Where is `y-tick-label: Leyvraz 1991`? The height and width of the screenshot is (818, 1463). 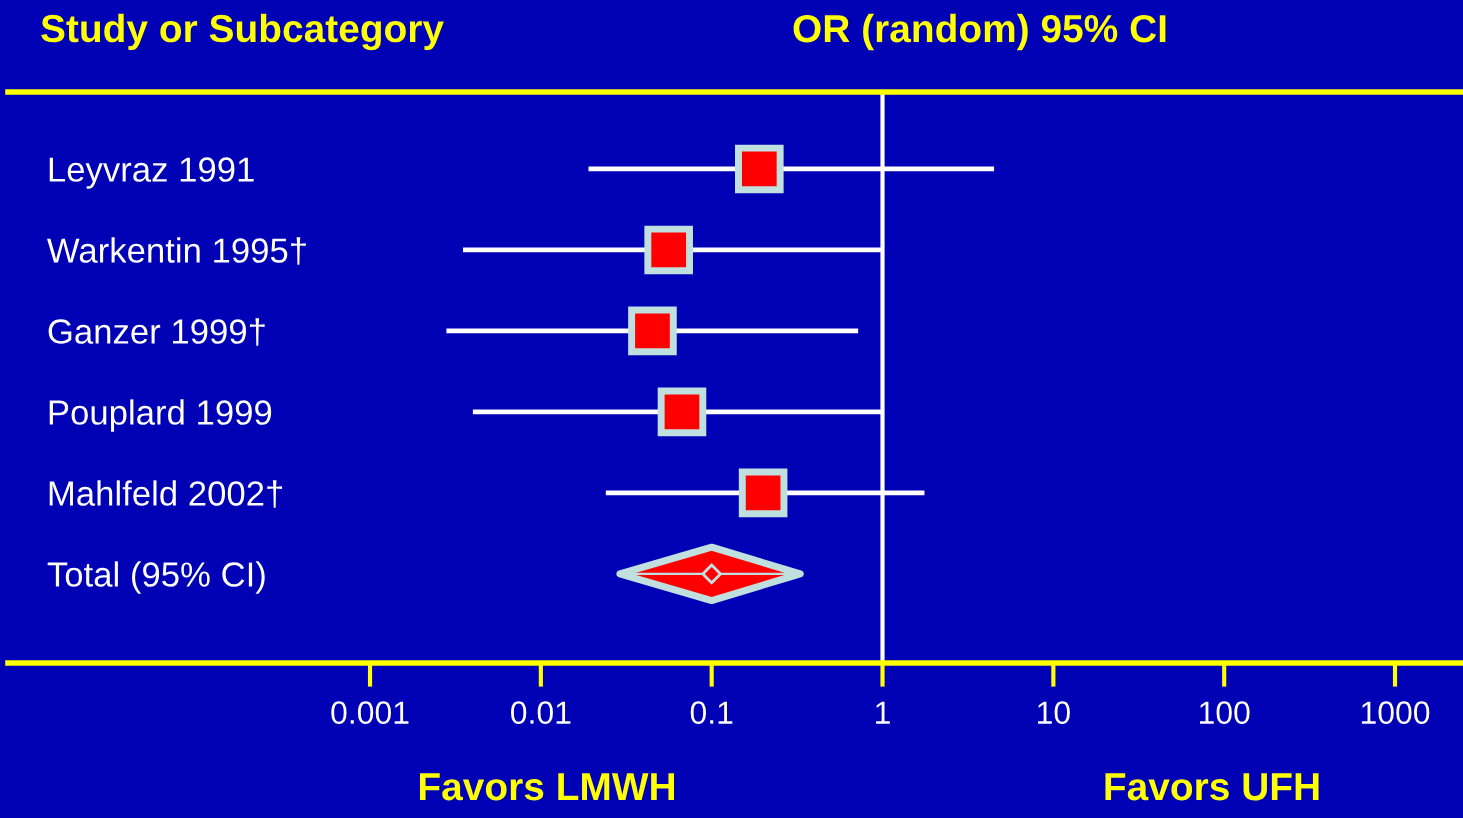 y-tick-label: Leyvraz 1991 is located at coordinates (151, 173).